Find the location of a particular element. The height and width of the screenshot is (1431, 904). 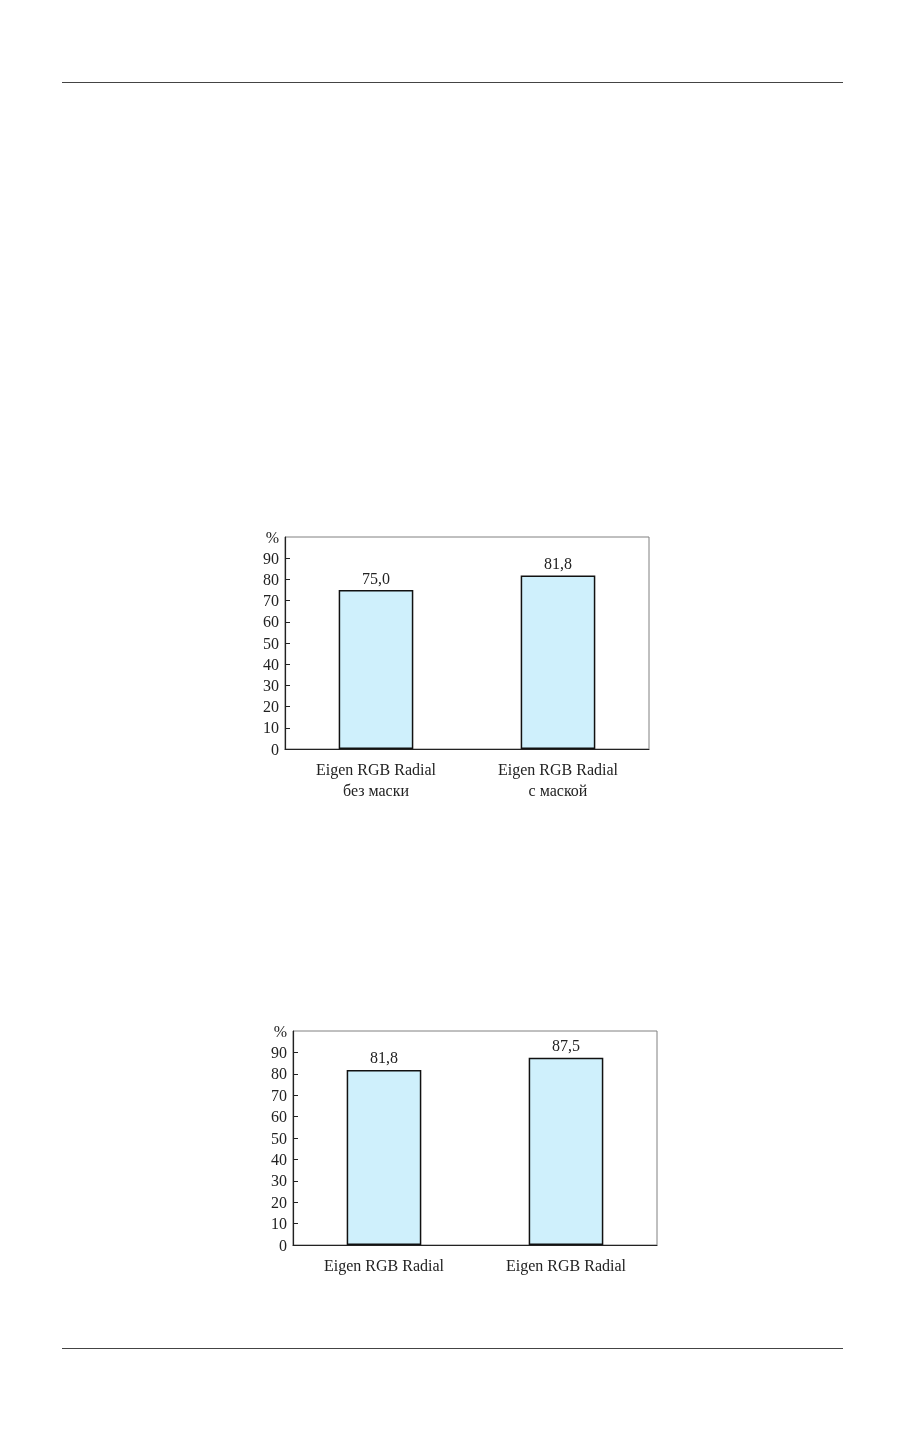

x-tick-label: Eigen RGB Radial без маски is located at coordinates (376, 780).